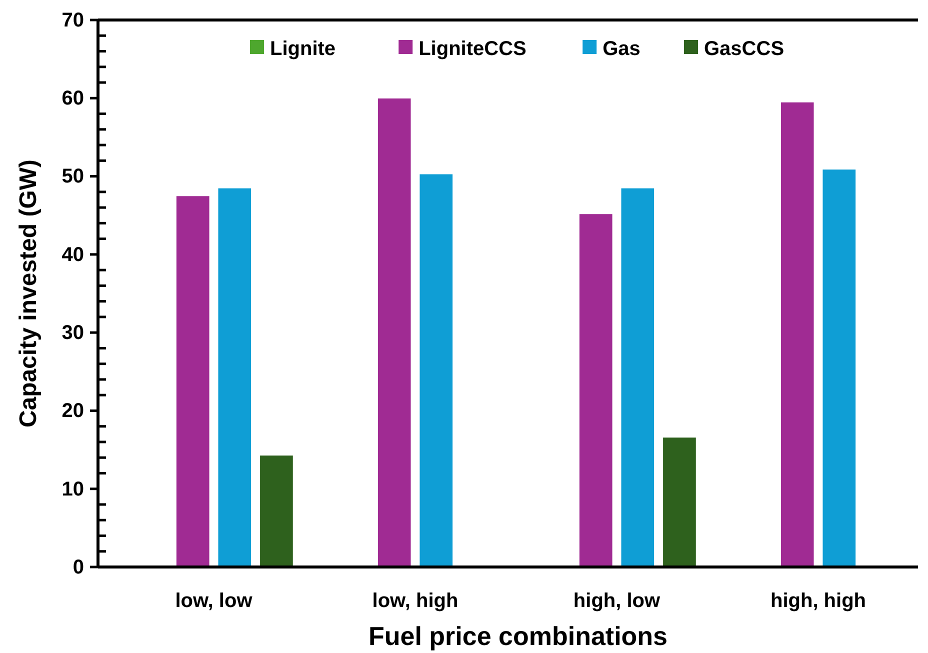 The width and height of the screenshot is (928, 653). Describe the element at coordinates (73, 255) in the screenshot. I see `y-tick-label: 40` at that location.